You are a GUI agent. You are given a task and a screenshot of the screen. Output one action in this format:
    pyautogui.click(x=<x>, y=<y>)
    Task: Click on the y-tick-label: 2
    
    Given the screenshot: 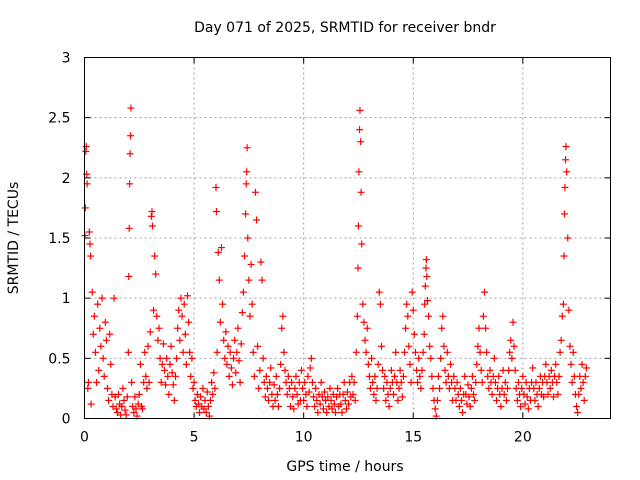 What is the action you would take?
    pyautogui.click(x=66, y=179)
    